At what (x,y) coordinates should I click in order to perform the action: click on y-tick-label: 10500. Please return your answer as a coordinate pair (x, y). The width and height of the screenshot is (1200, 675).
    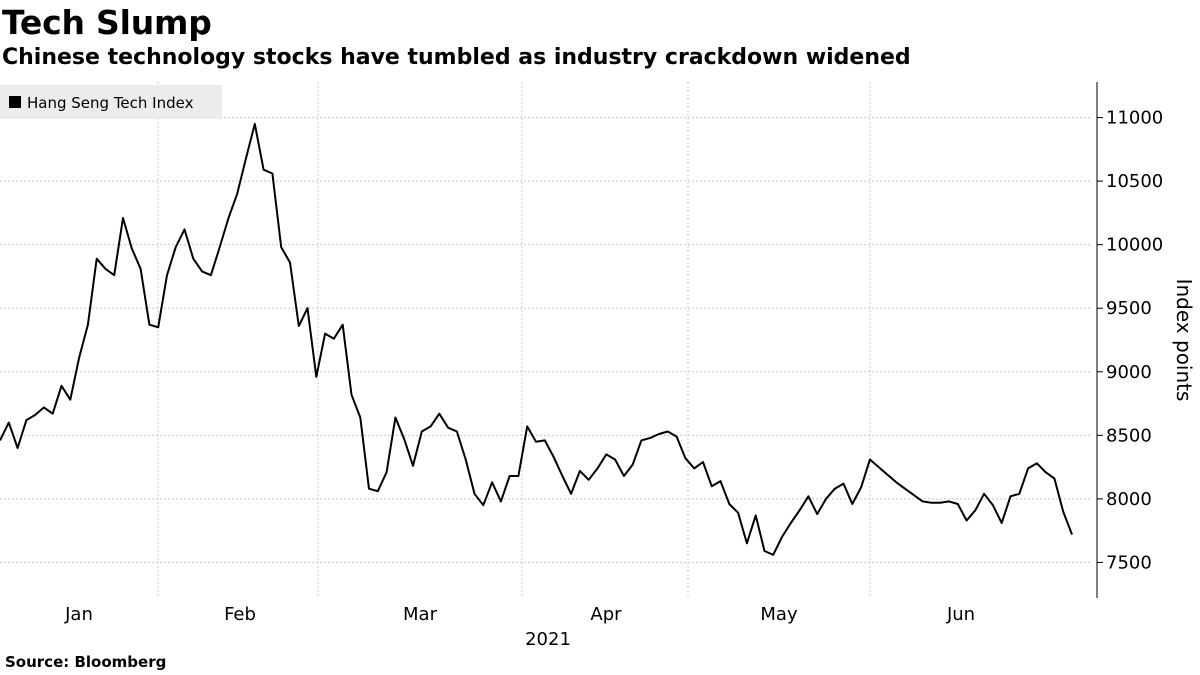
    Looking at the image, I should click on (1134, 181).